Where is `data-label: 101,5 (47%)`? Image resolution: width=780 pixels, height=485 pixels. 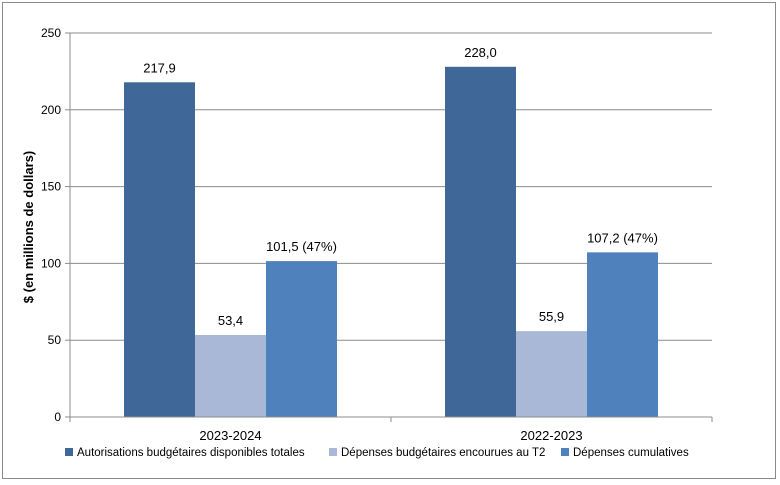
data-label: 101,5 (47%) is located at coordinates (301, 246).